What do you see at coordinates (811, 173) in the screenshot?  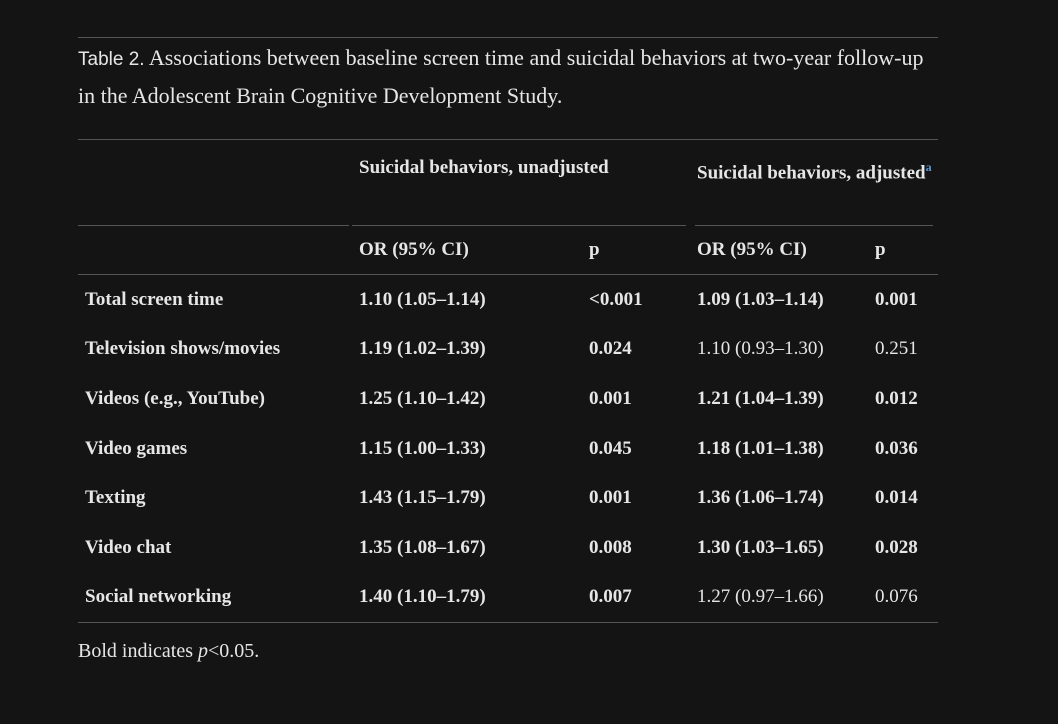 I see `group-header-text: Suicidal behaviors, adjusted` at bounding box center [811, 173].